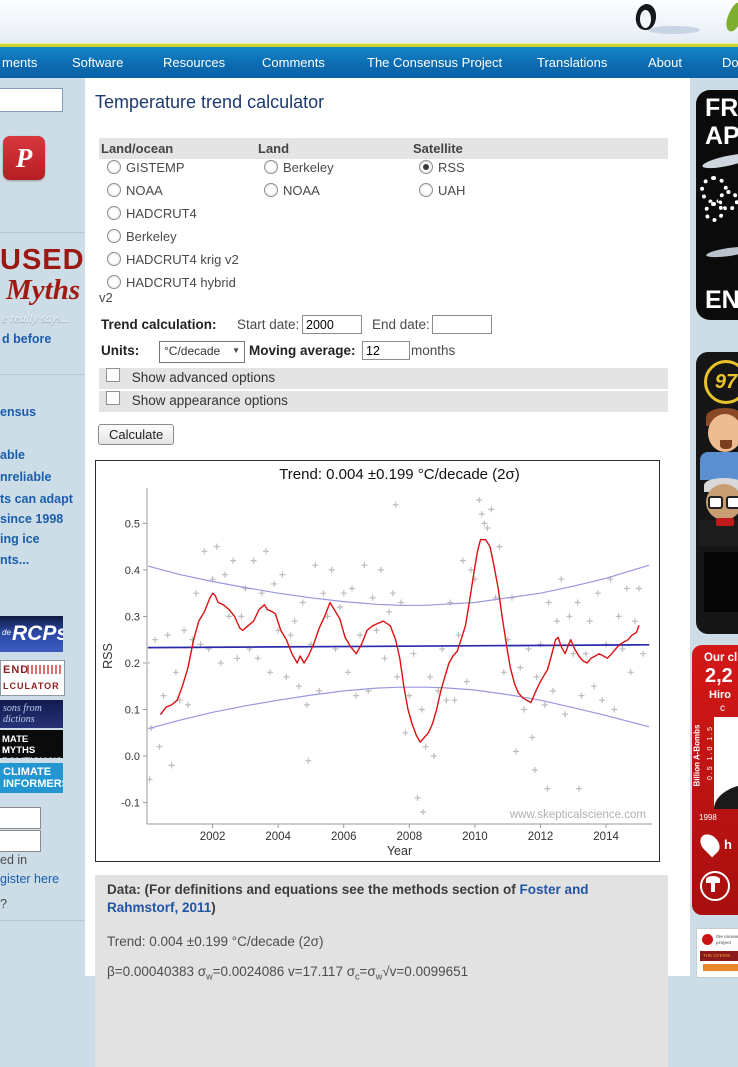 This screenshot has height=1067, width=738. What do you see at coordinates (142, 167) in the screenshot?
I see `radio-option-gistemp: GISTEMP` at bounding box center [142, 167].